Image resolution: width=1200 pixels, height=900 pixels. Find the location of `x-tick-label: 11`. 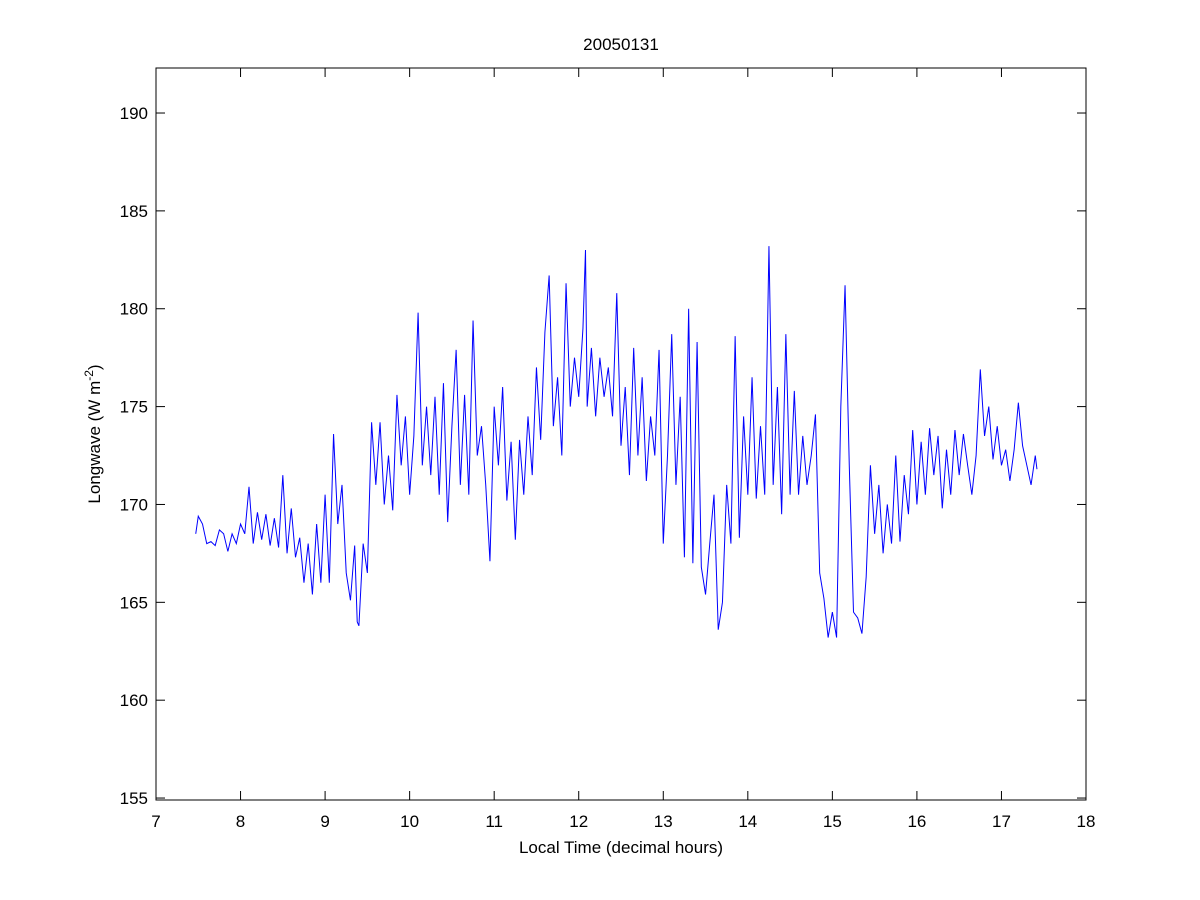

x-tick-label: 11 is located at coordinates (494, 821).